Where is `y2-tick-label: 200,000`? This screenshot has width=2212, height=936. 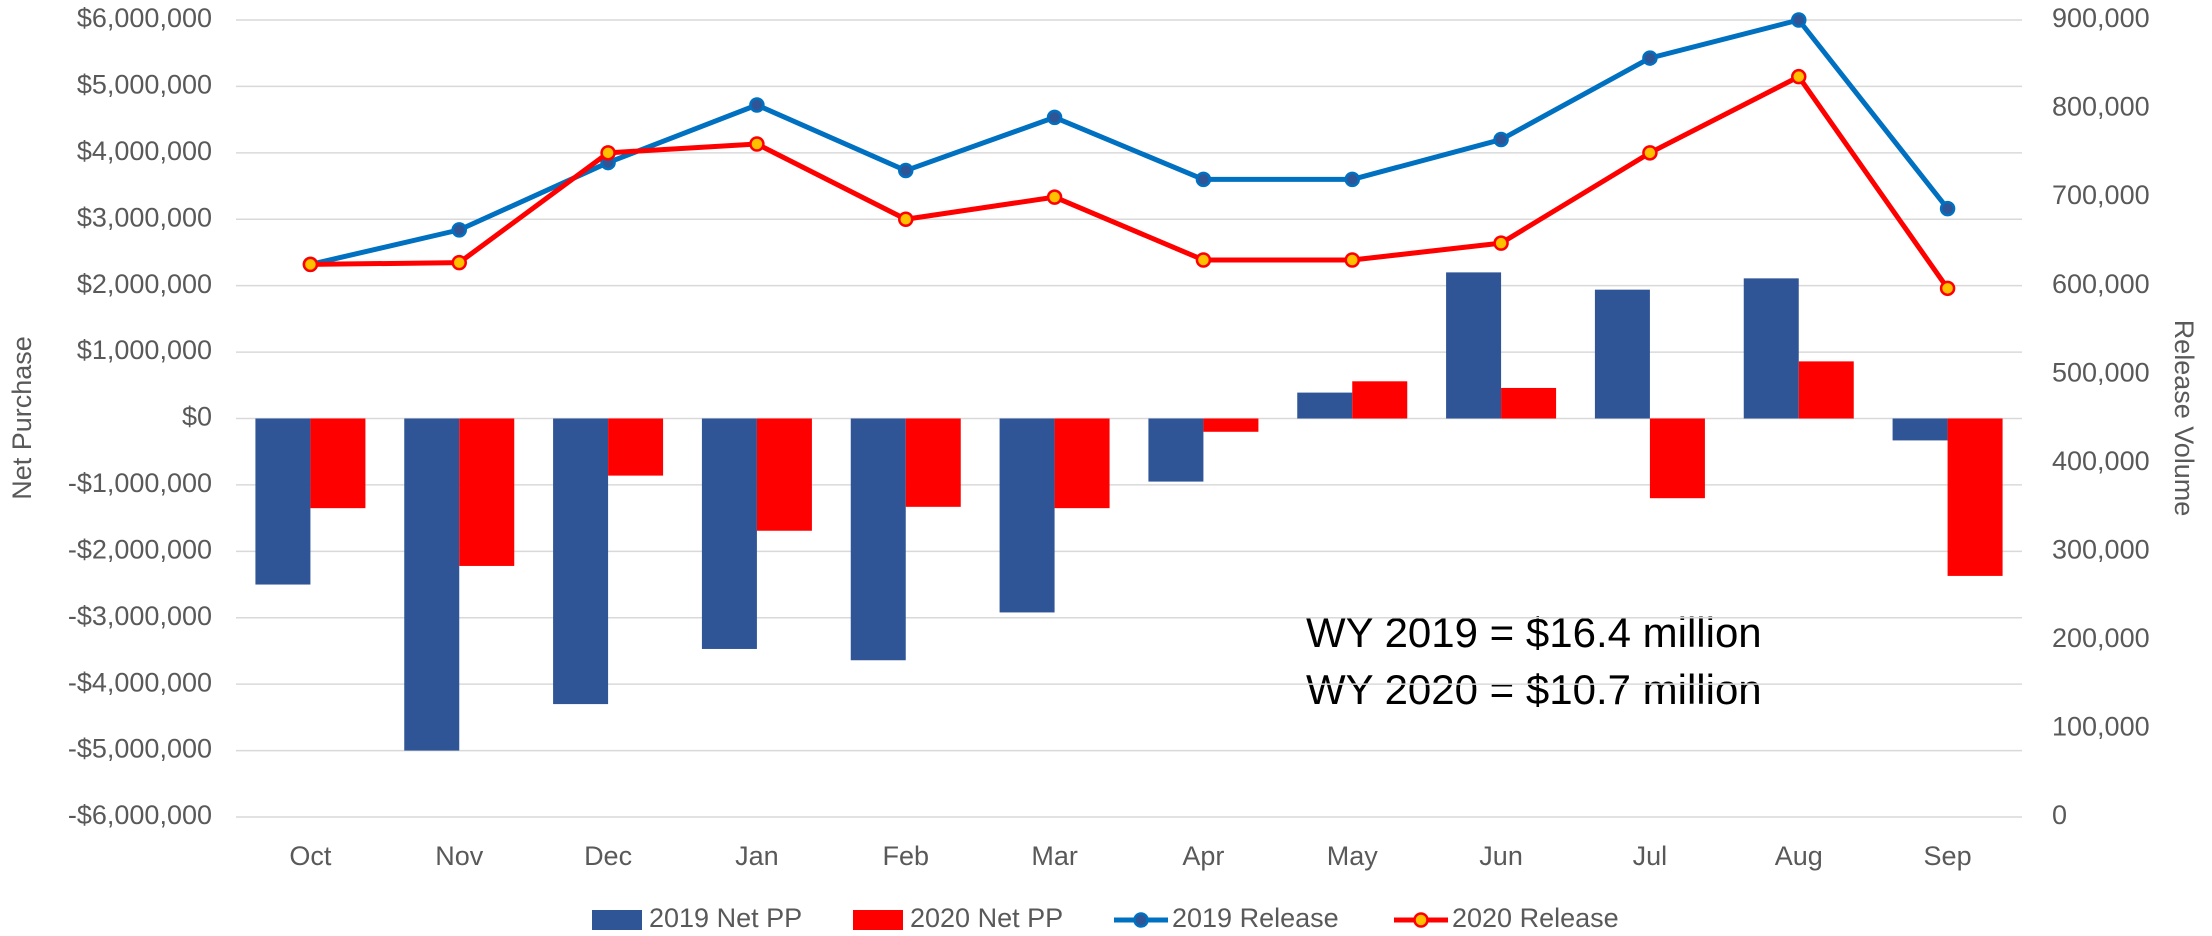
y2-tick-label: 200,000 is located at coordinates (2101, 638).